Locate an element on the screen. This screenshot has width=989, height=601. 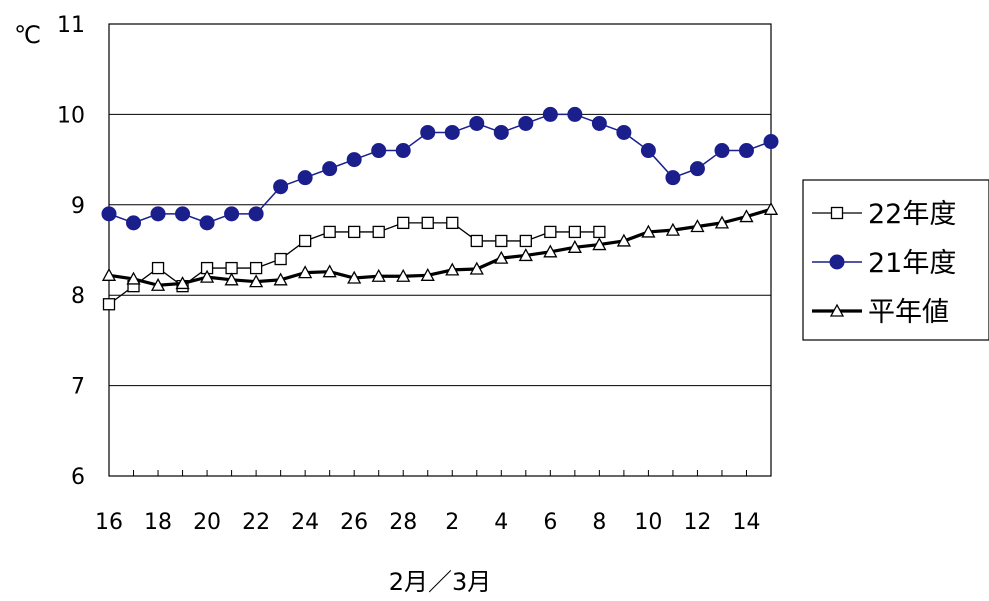
x-axis-label: 2月／3月 is located at coordinates (440, 582).